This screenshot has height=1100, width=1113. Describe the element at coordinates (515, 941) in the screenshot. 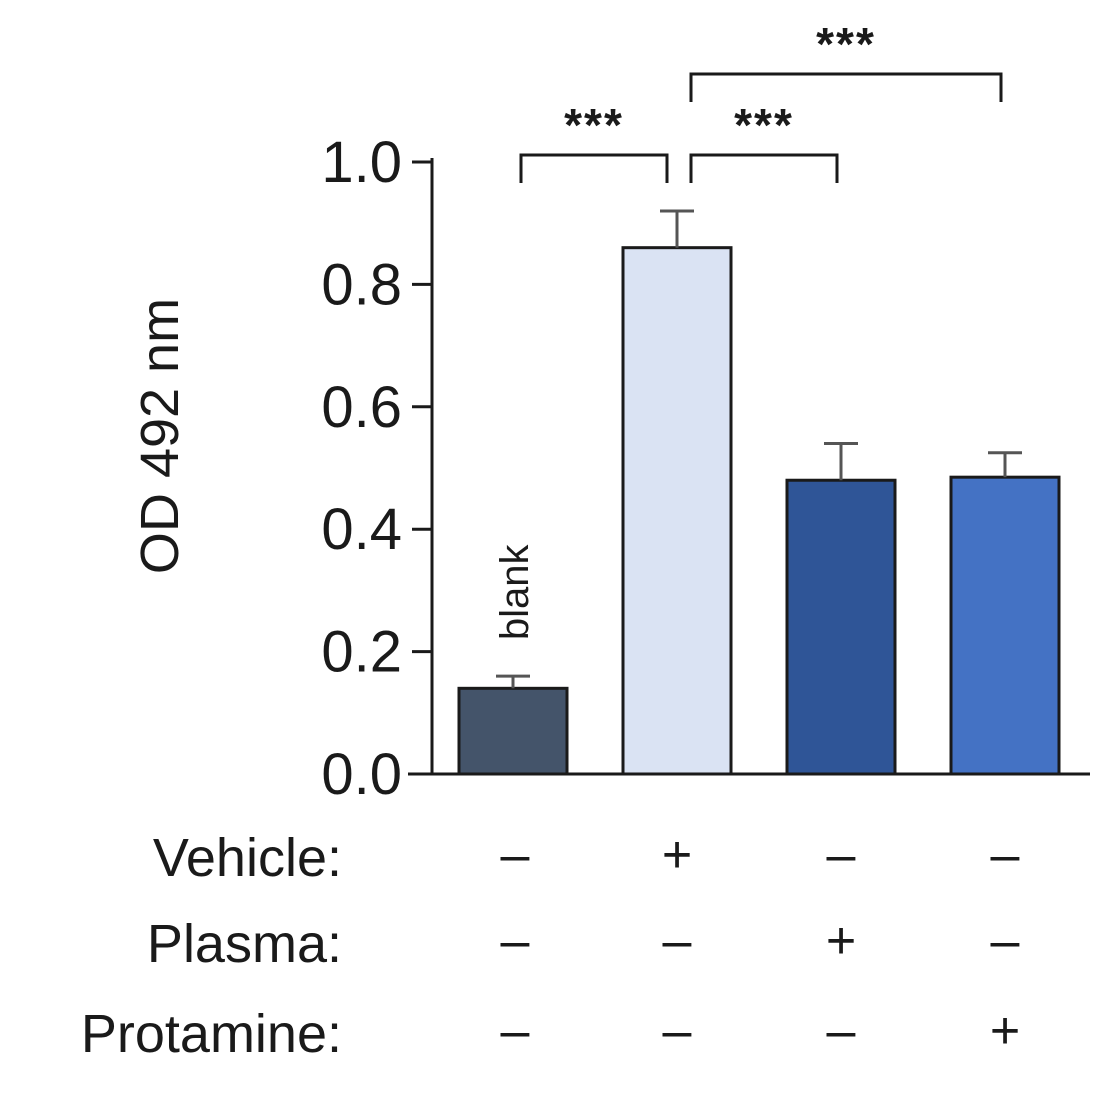

I see `condition-sign-1-0: –` at that location.